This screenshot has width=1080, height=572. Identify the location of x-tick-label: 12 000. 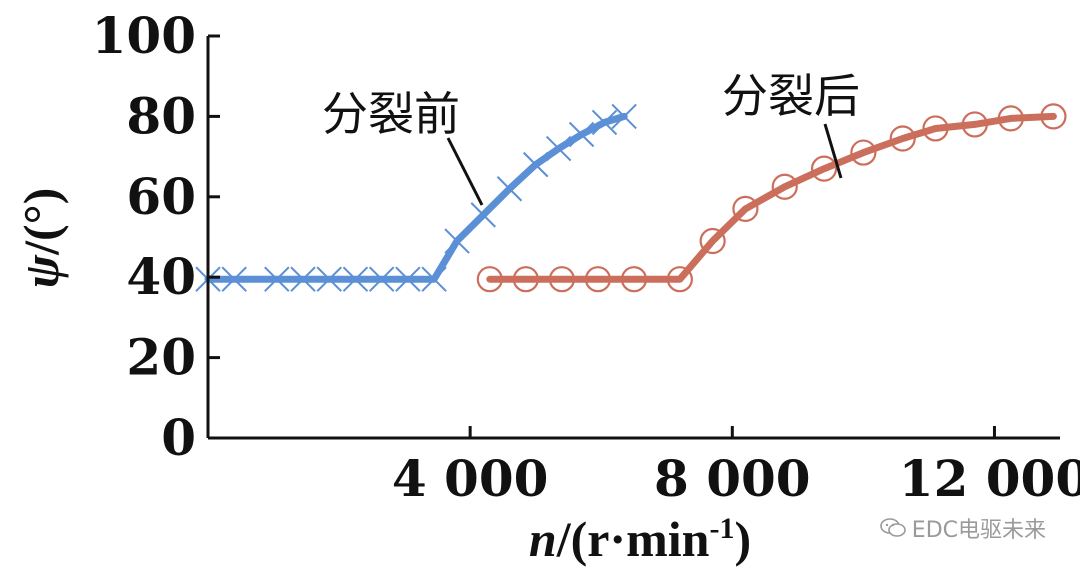
(989, 478).